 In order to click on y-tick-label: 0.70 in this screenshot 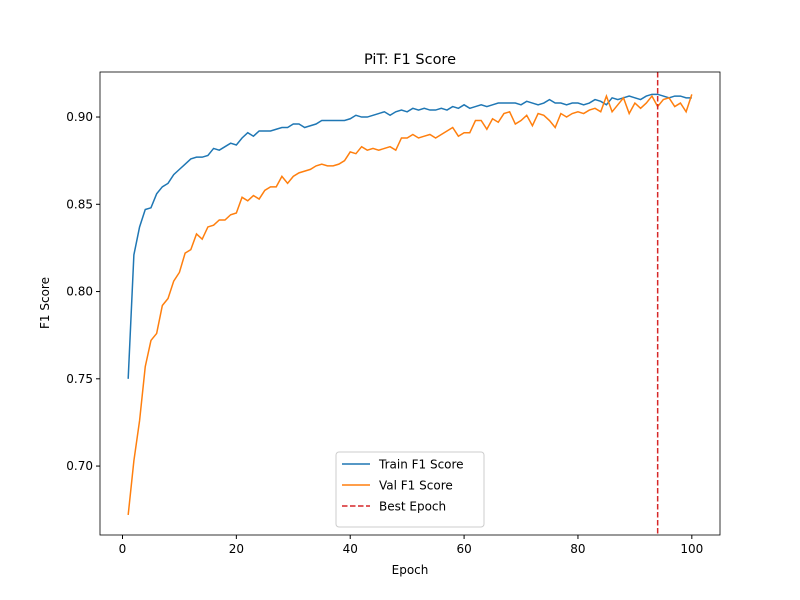, I will do `click(79, 466)`.